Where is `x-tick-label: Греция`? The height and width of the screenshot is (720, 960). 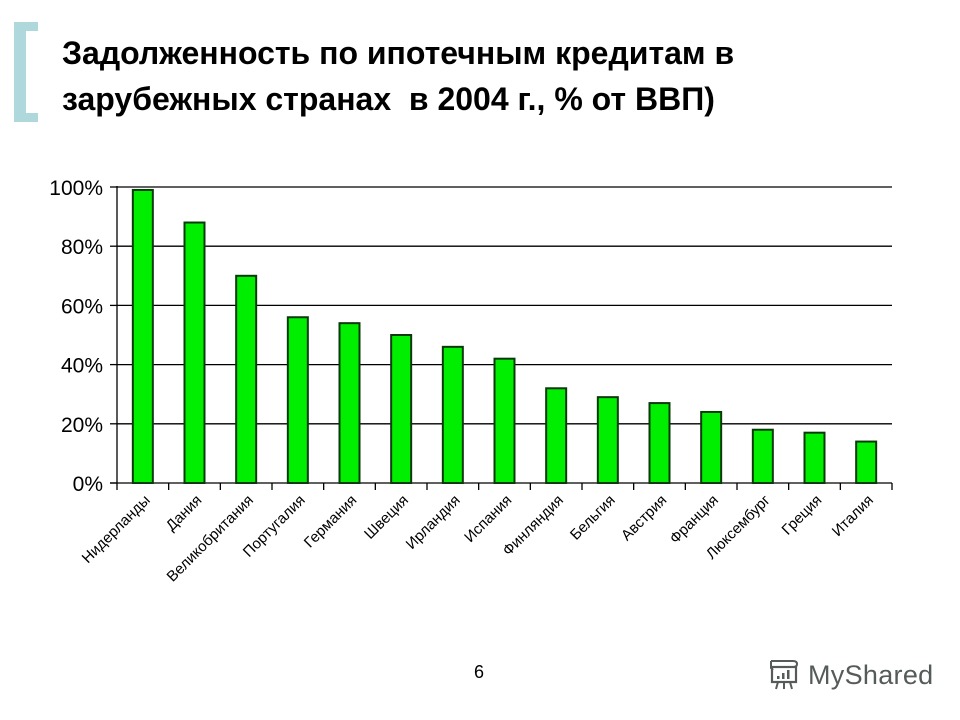
x-tick-label: Греция is located at coordinates (802, 515).